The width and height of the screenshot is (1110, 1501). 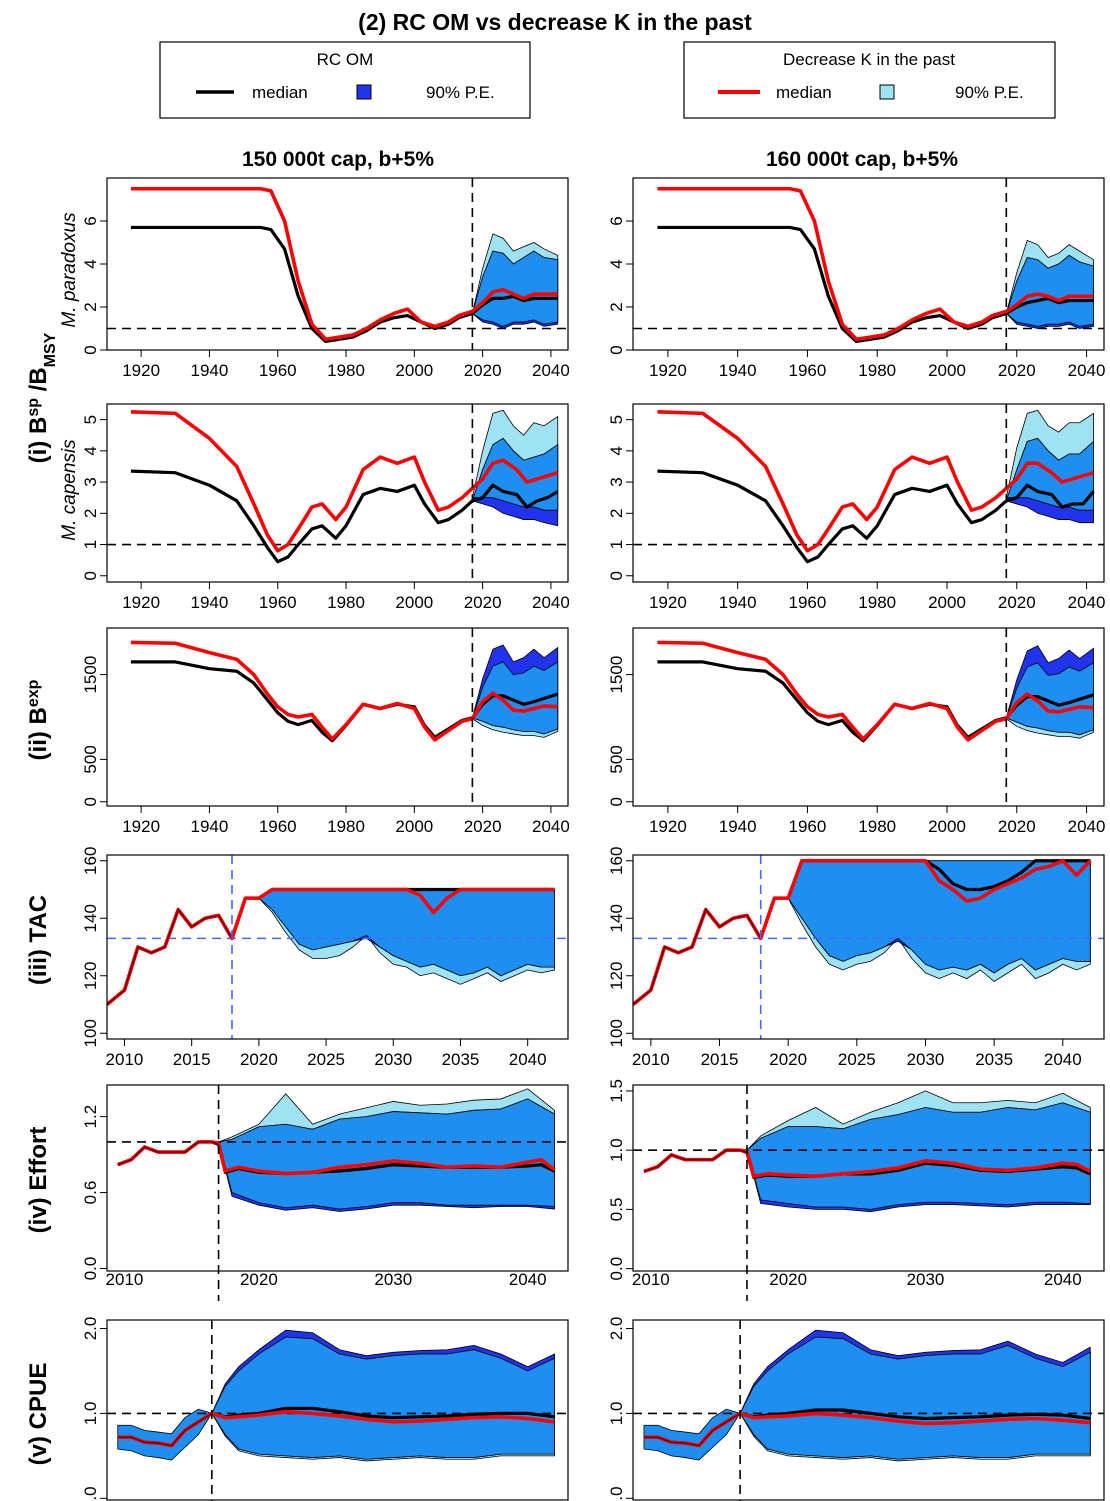 I want to click on row-label-tac: (iii) TAC, so click(x=38, y=940).